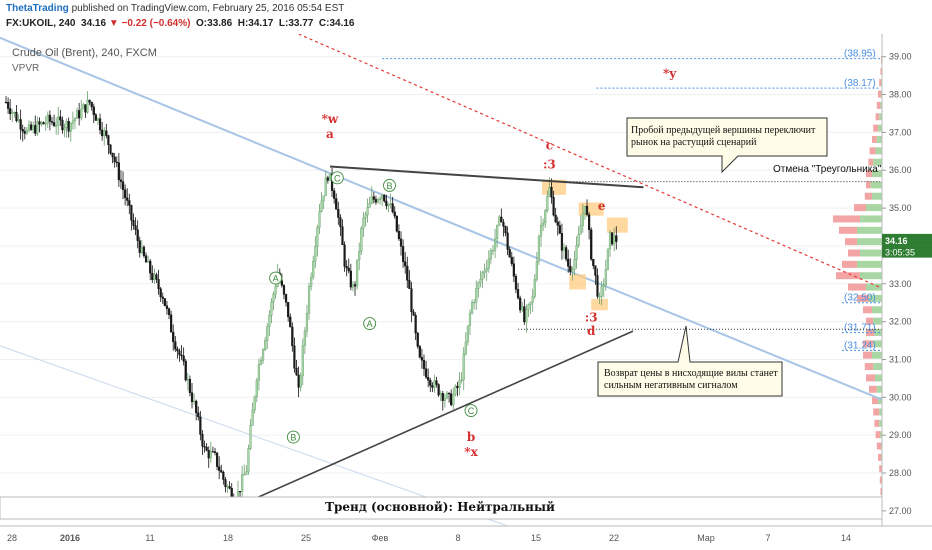 The width and height of the screenshot is (932, 550). Describe the element at coordinates (37, 8) in the screenshot. I see `author-name: ThetaTrading` at that location.